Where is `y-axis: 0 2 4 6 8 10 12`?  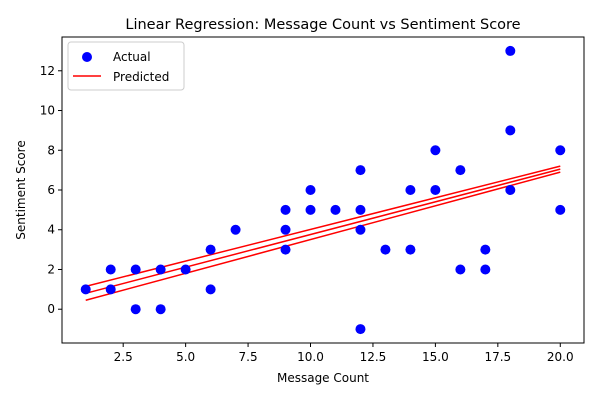
y-axis: 0 2 4 6 8 10 12 is located at coordinates (51, 190).